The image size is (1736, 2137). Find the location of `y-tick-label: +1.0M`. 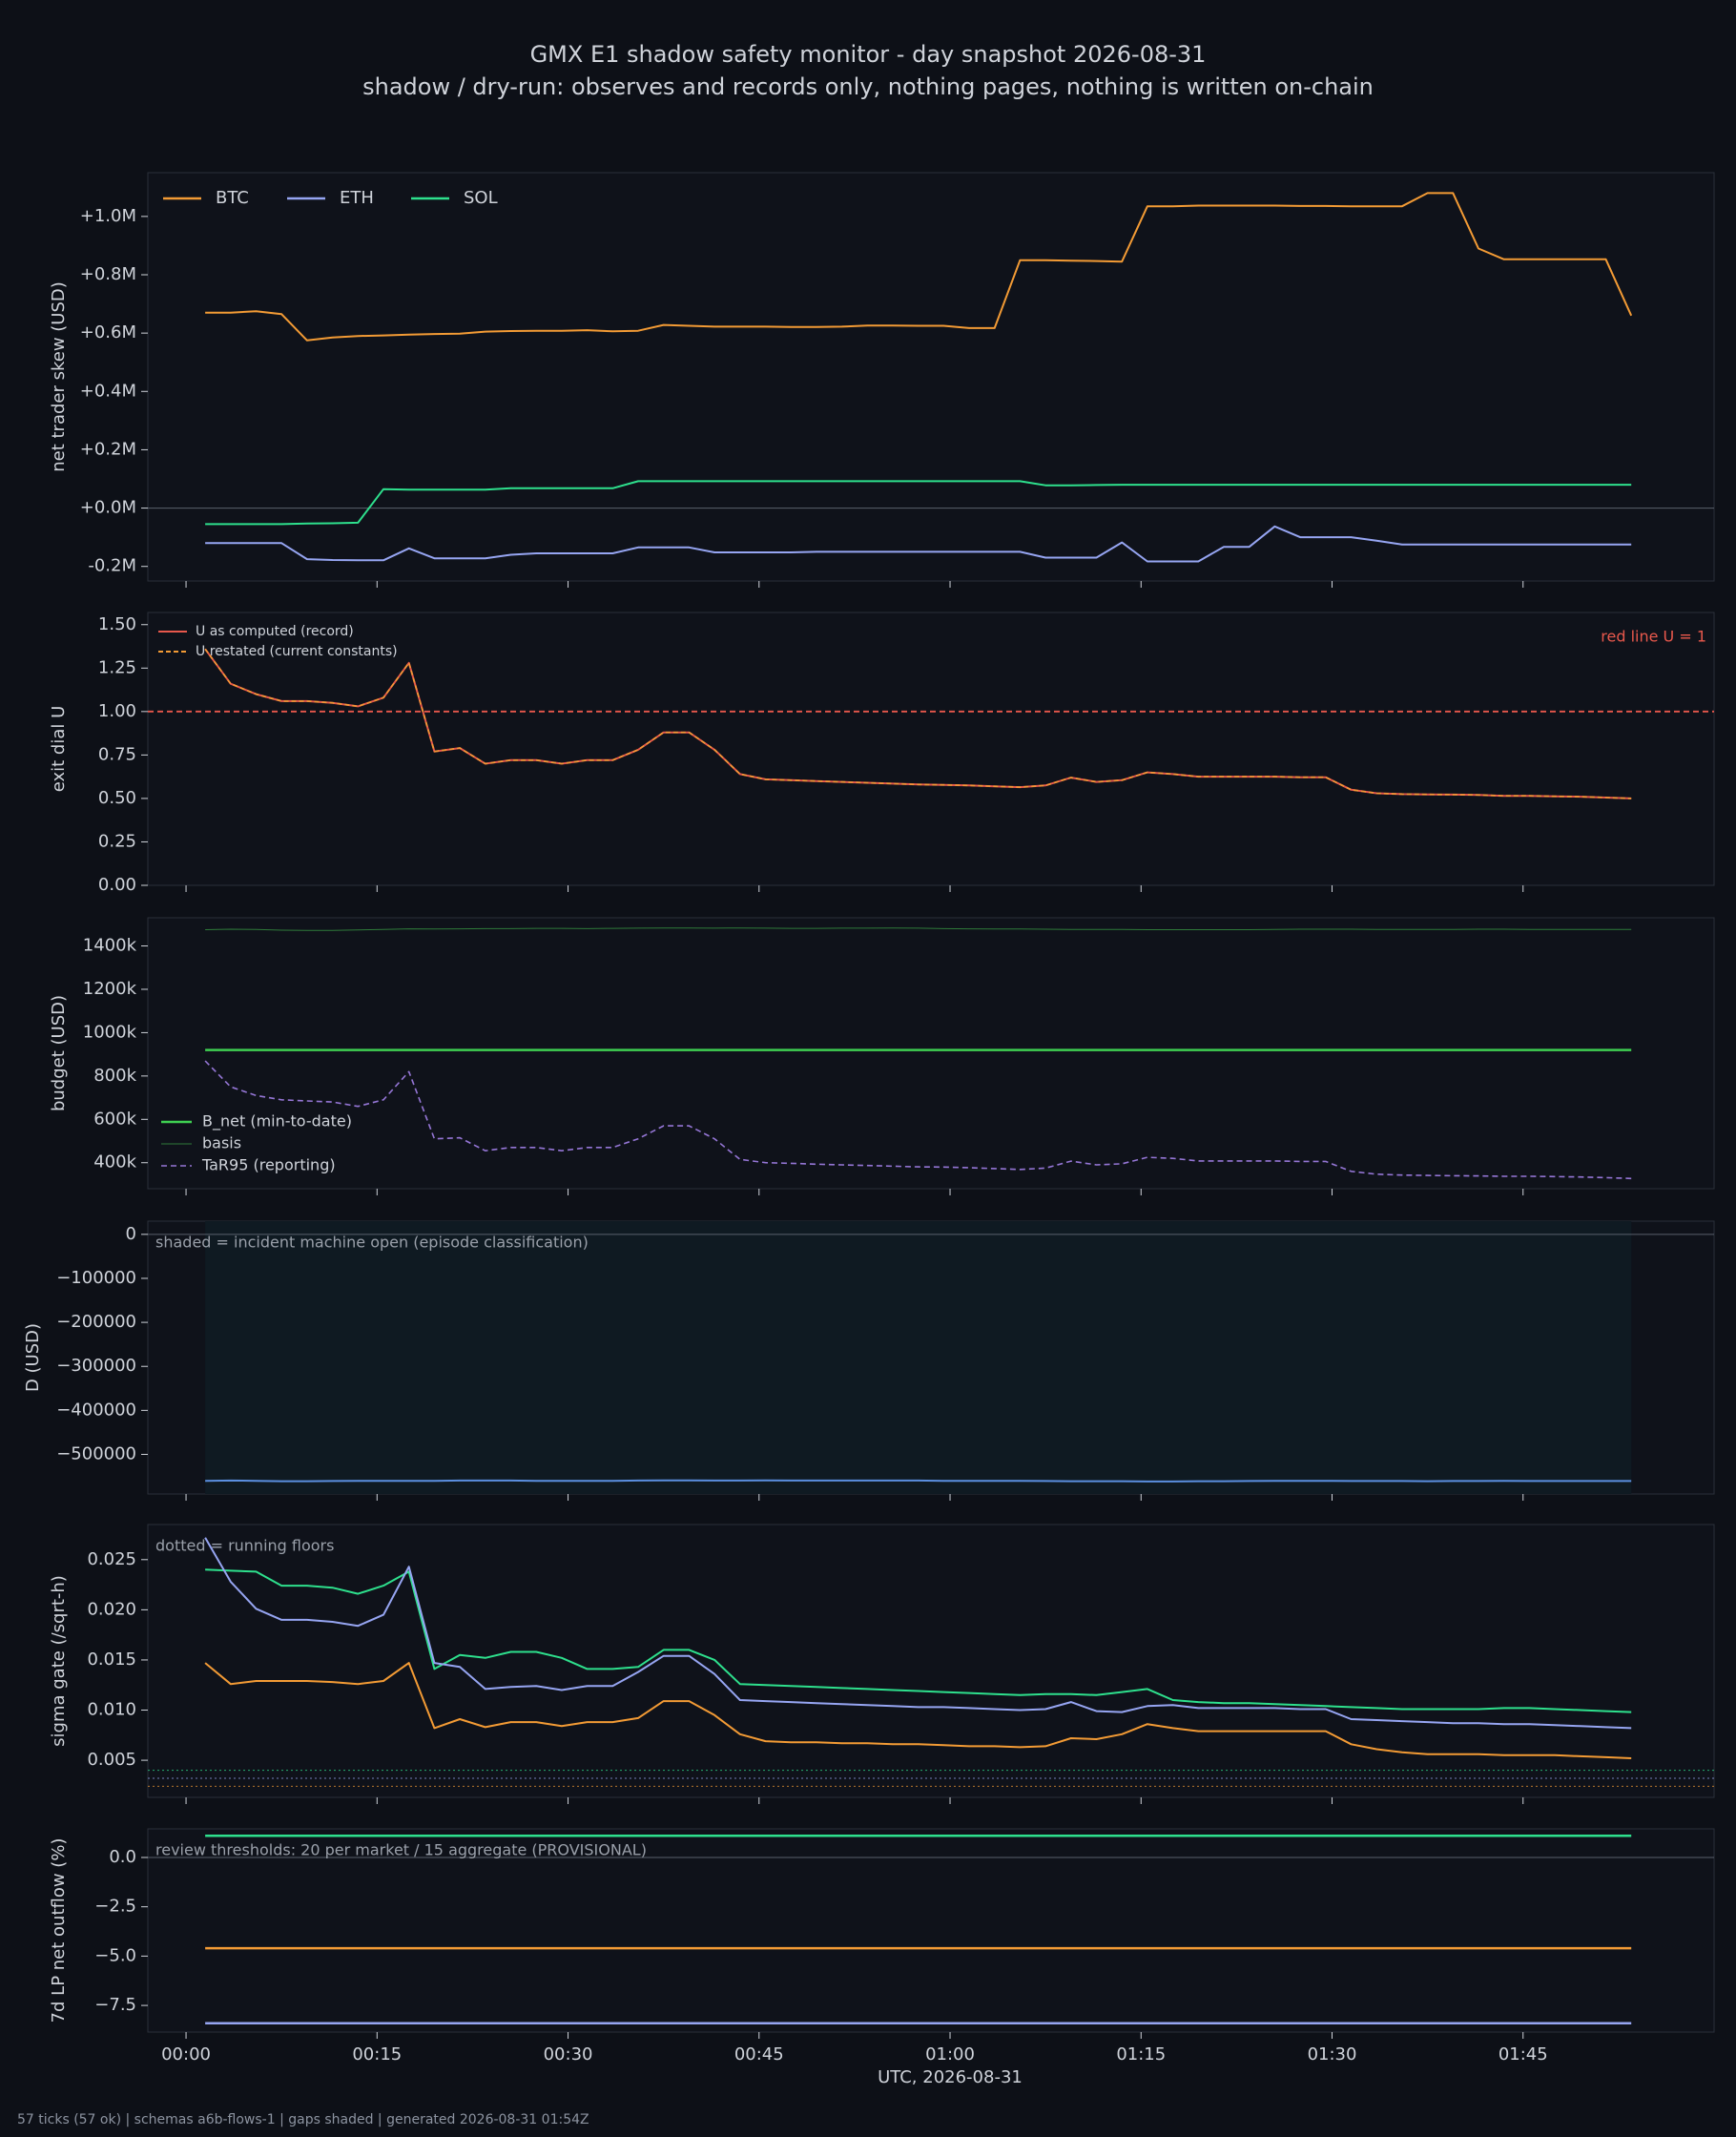

y-tick-label: +1.0M is located at coordinates (108, 216).